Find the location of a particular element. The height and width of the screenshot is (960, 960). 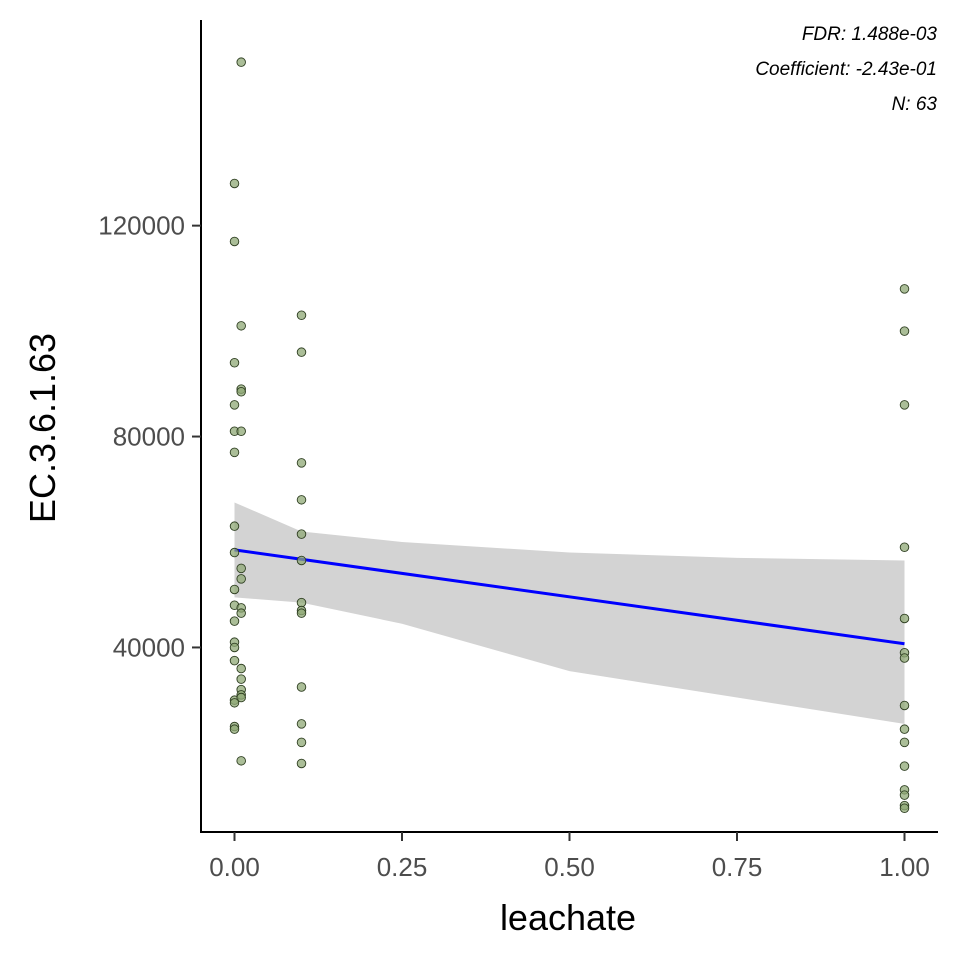

annotation-coefficient: Coefficient: -2.43e-01 is located at coordinates (846, 69).